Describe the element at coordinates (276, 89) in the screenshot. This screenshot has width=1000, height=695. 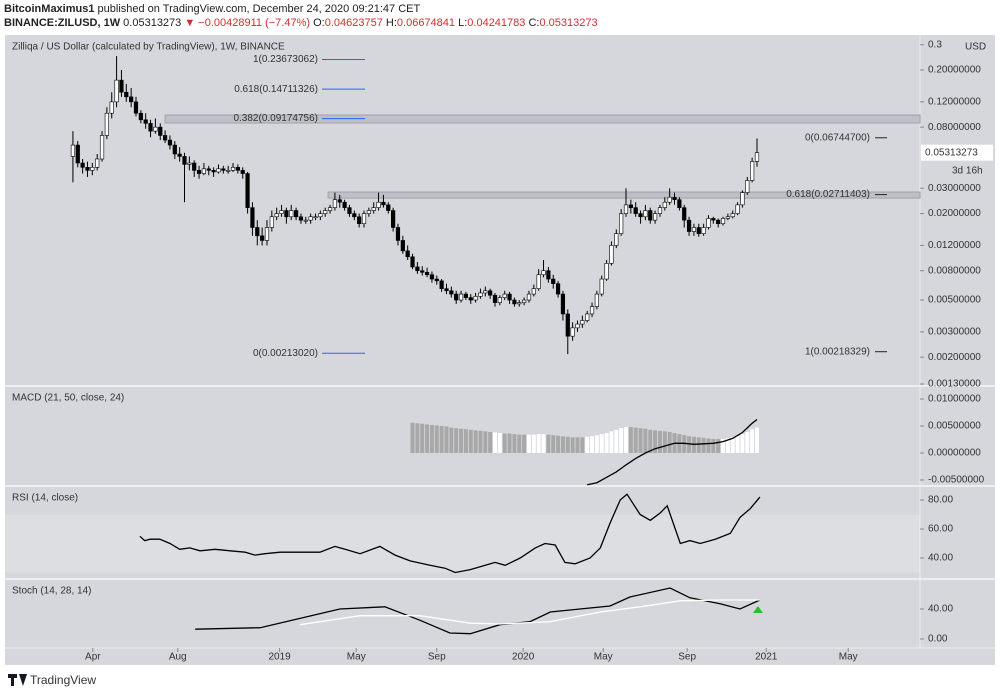
I see `fib-label: 0.618(0.14711326)` at that location.